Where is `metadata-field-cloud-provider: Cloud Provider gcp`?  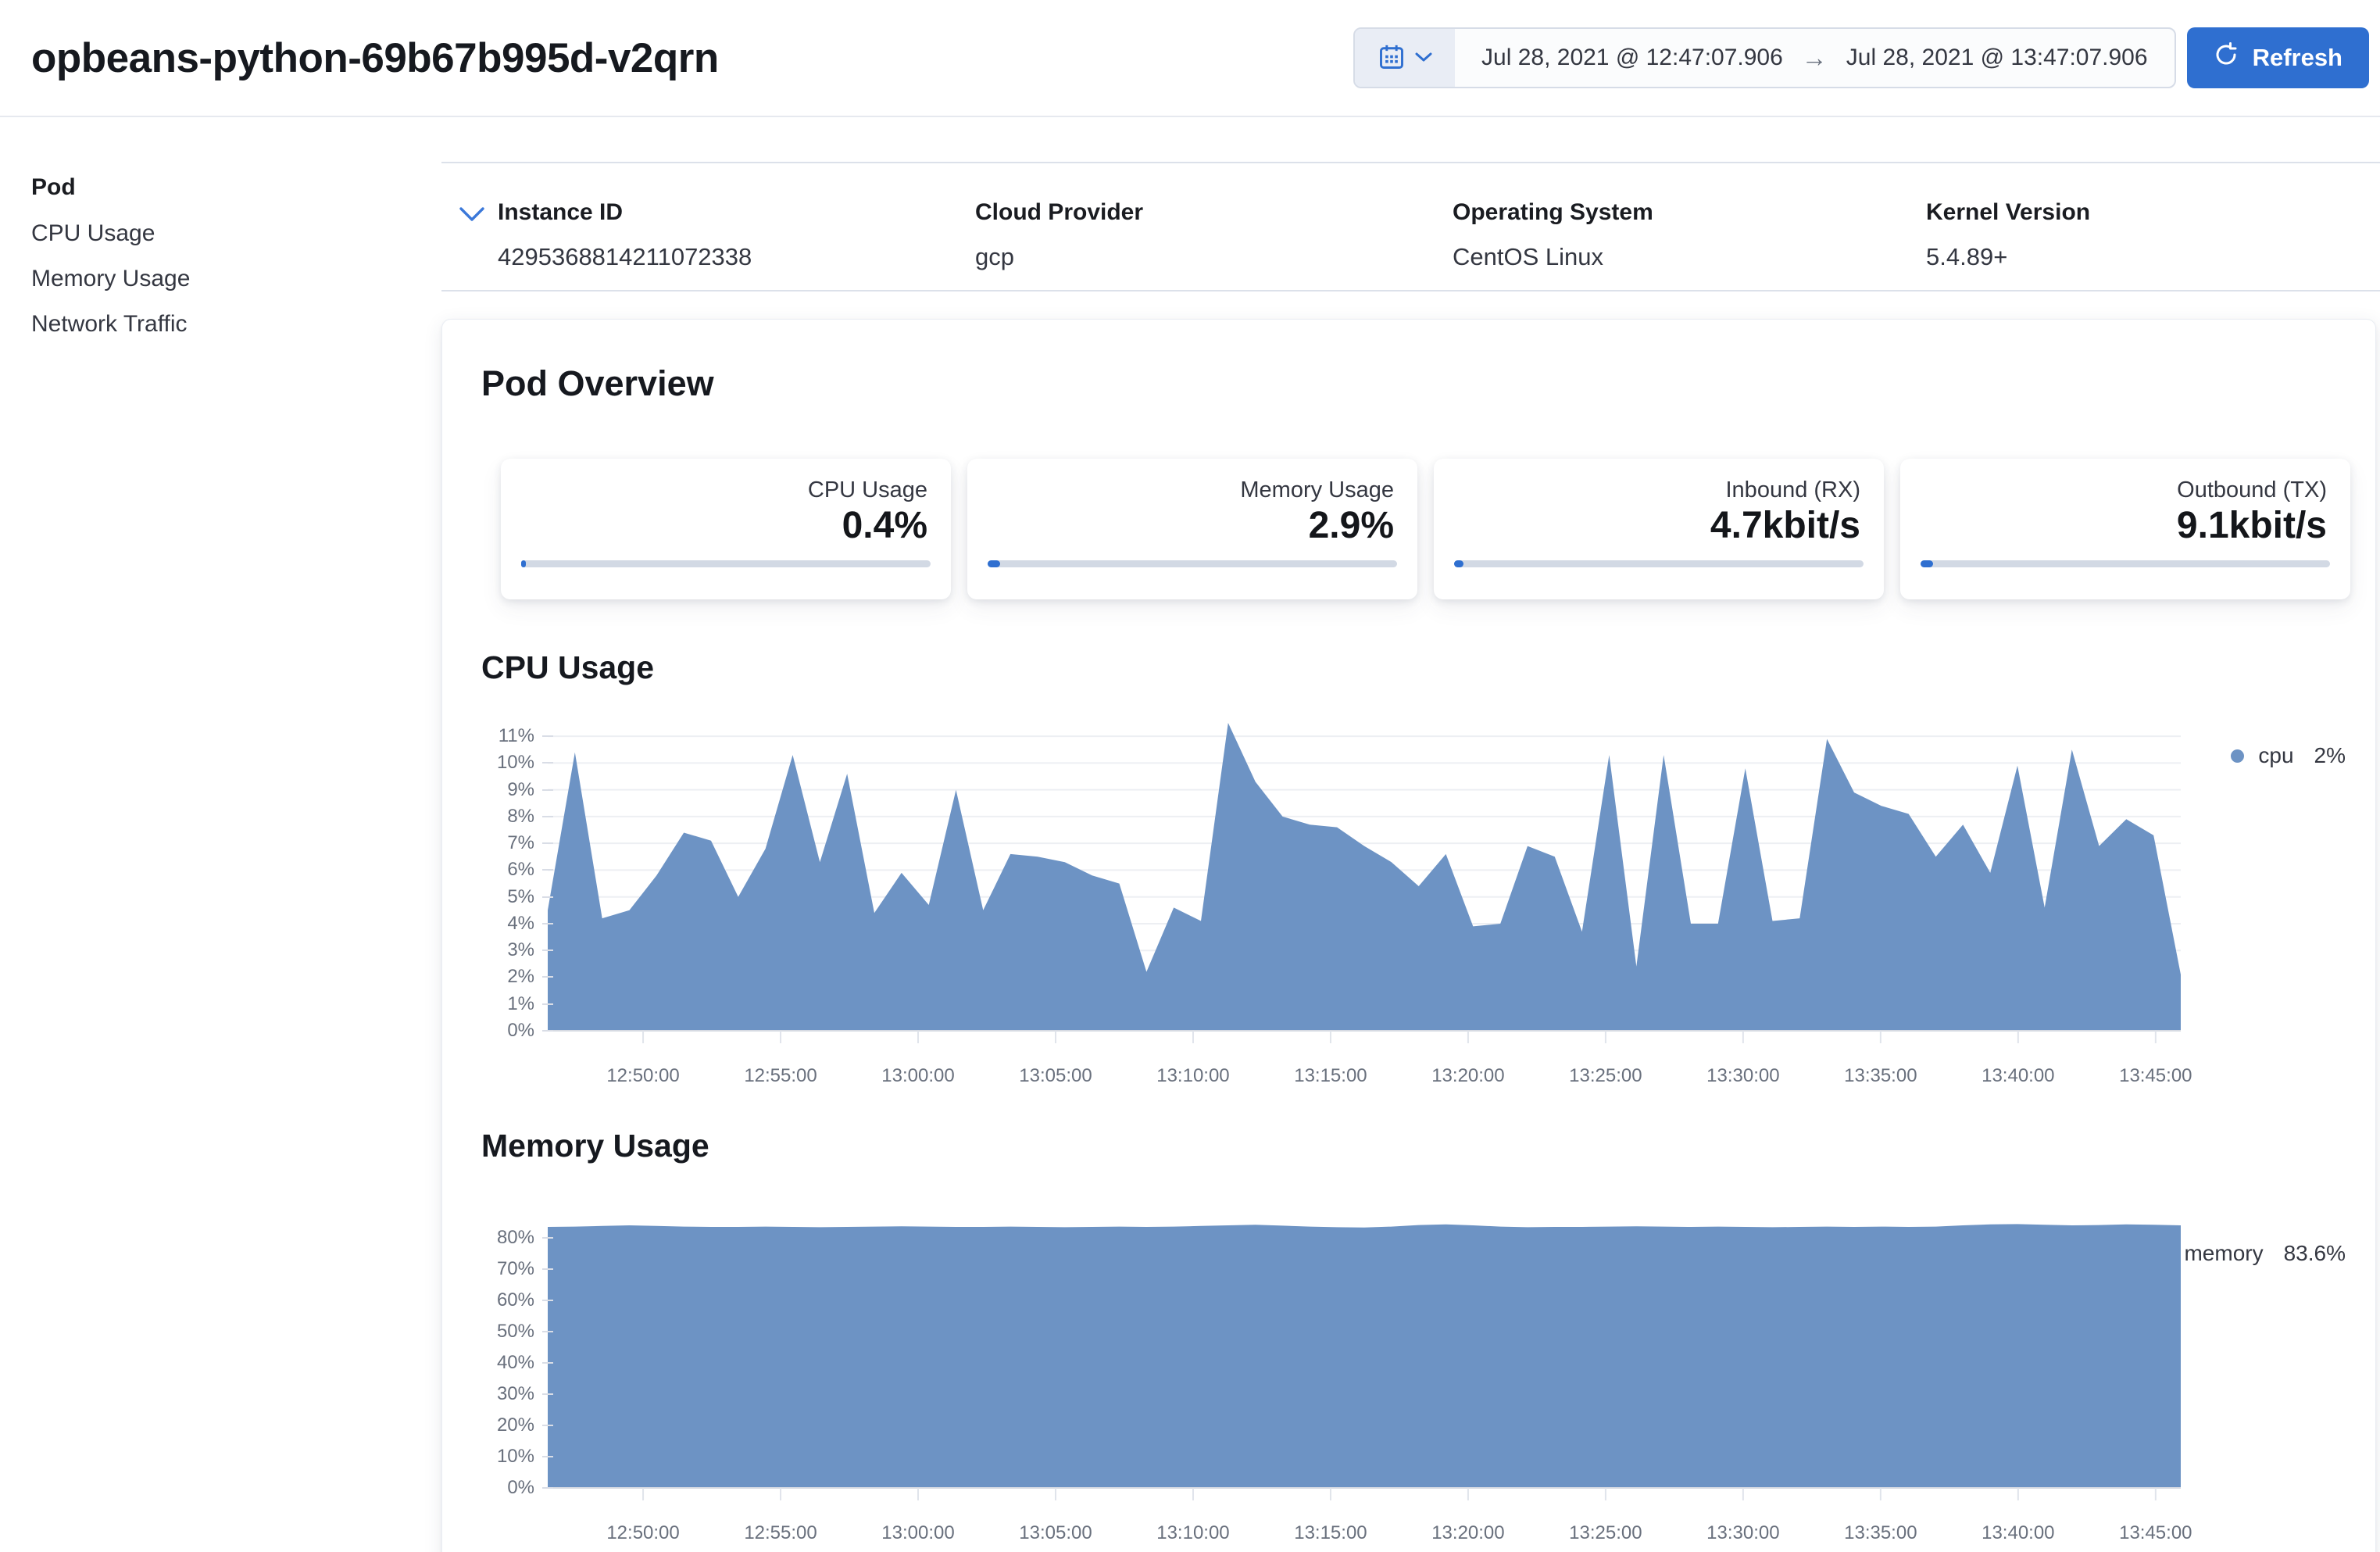
metadata-field-cloud-provider: Cloud Provider gcp is located at coordinates (1194, 235).